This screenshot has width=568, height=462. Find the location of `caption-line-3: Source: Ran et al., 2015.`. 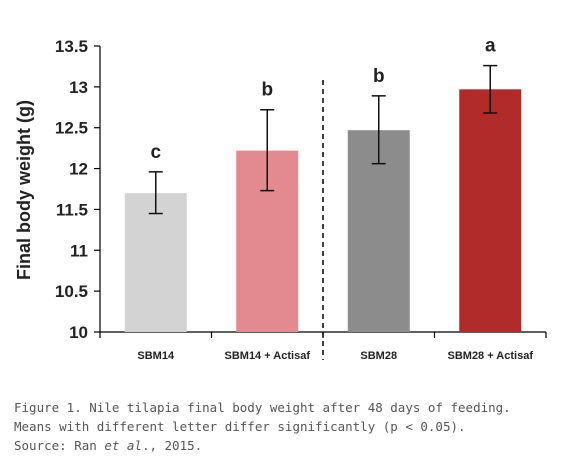

caption-line-3: Source: Ran et al., 2015. is located at coordinates (286, 445).